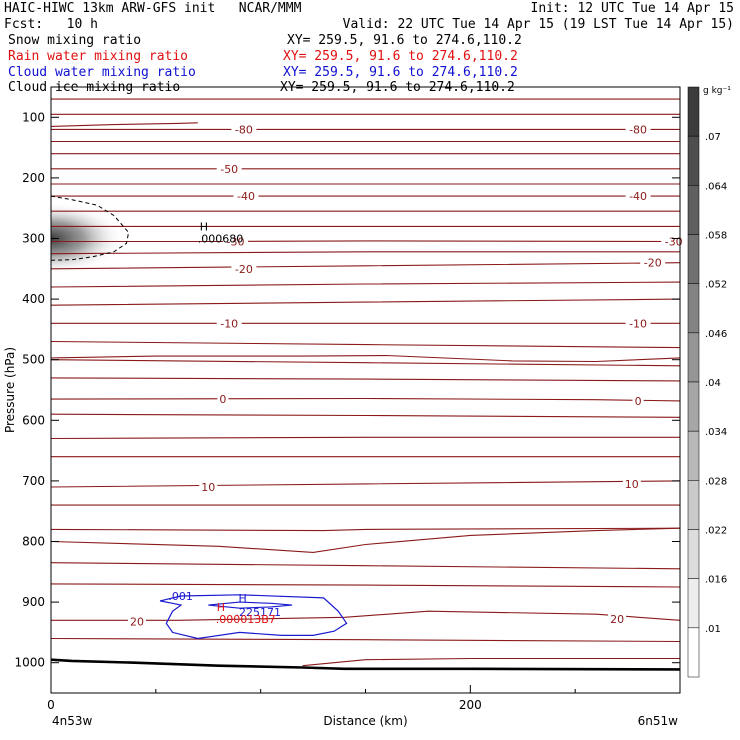 This screenshot has width=740, height=740. I want to click on ground-line, so click(365, 664).